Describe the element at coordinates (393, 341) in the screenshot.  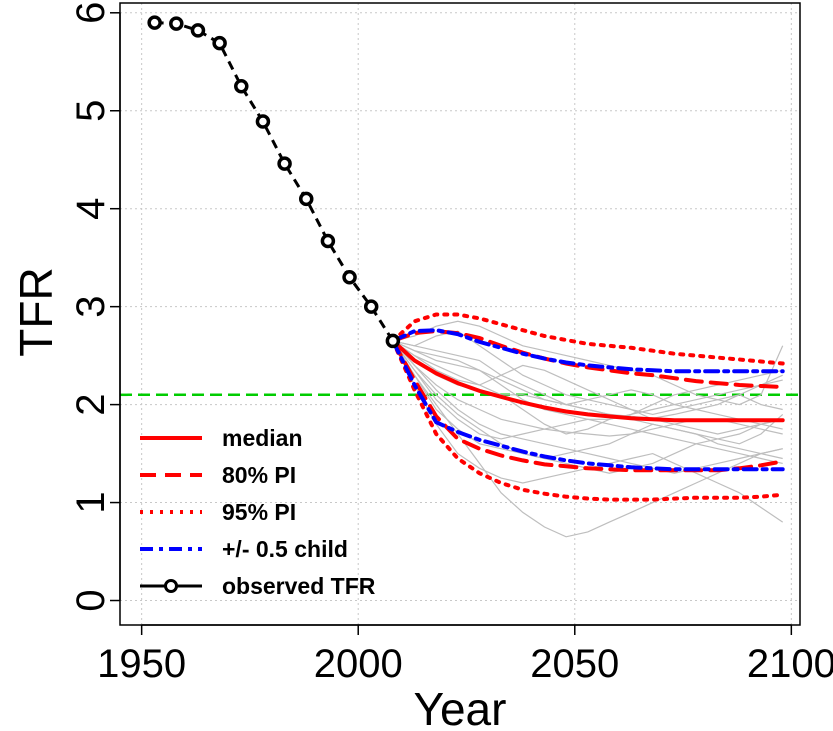
I see `observed-point-2008` at that location.